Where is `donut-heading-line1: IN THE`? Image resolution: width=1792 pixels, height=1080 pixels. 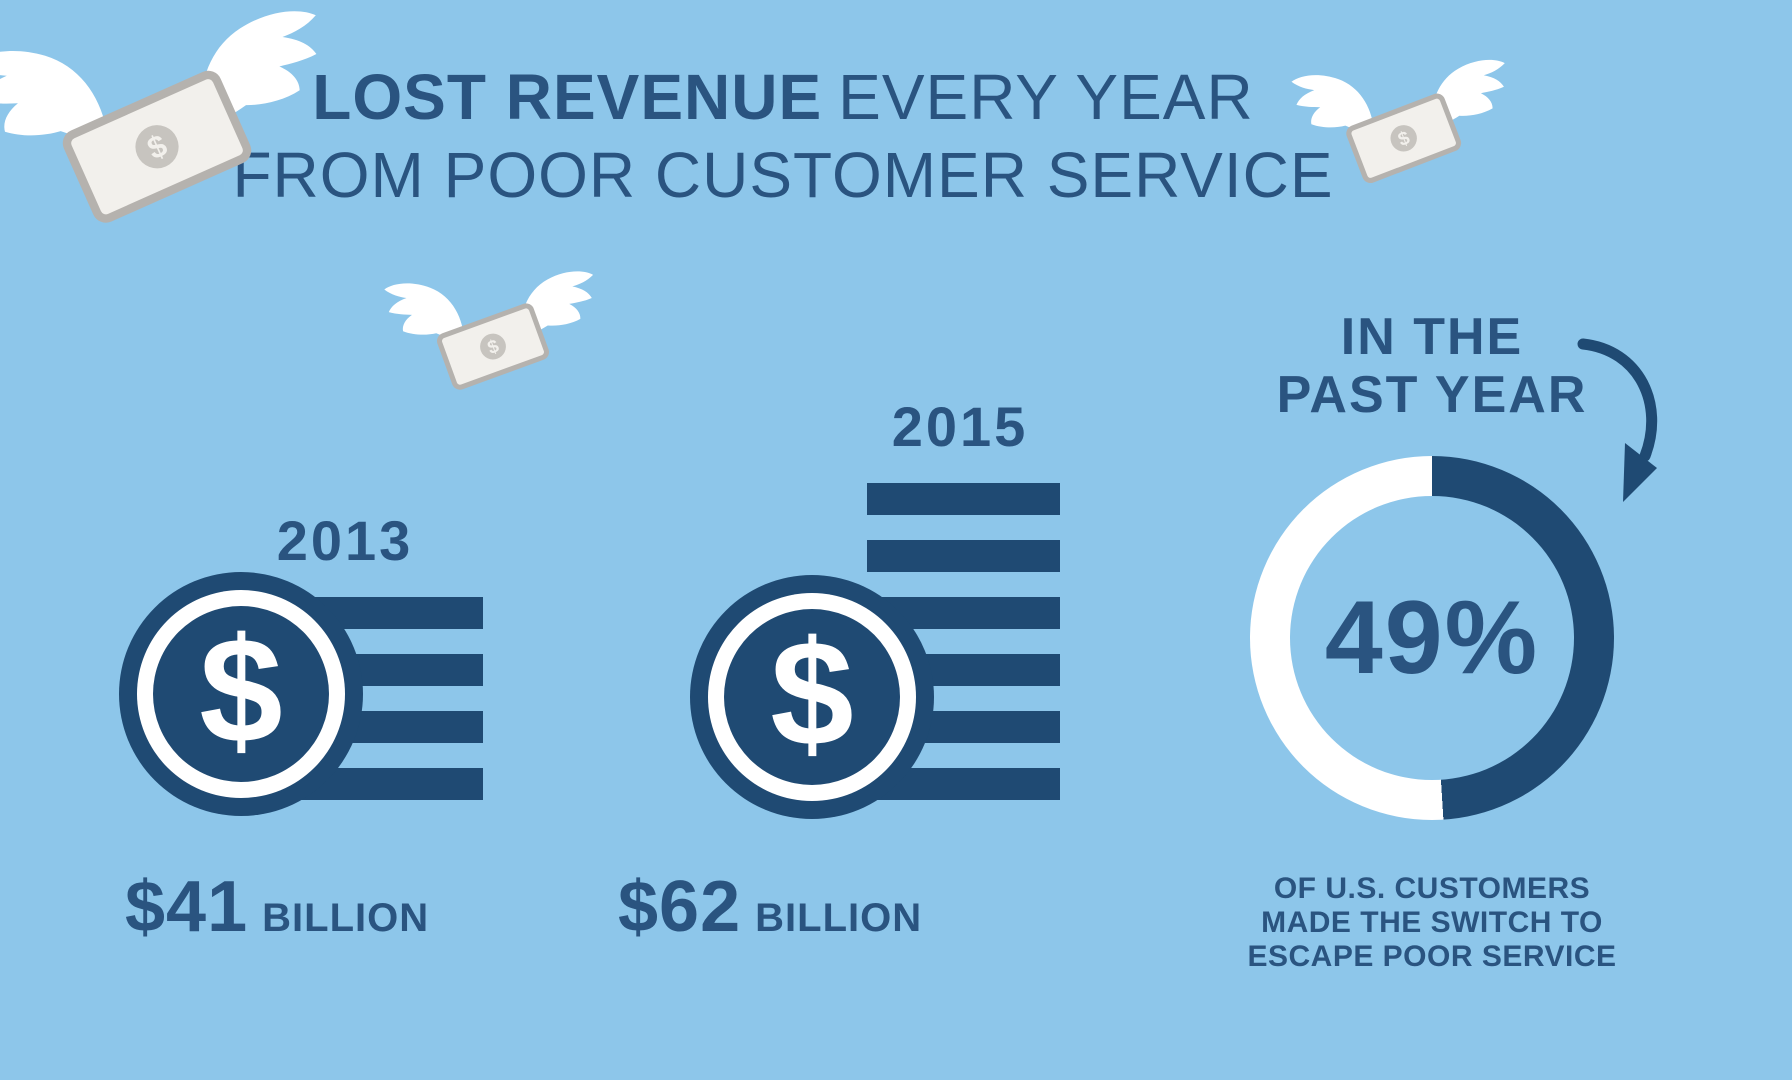
donut-heading-line1: IN THE is located at coordinates (1432, 337).